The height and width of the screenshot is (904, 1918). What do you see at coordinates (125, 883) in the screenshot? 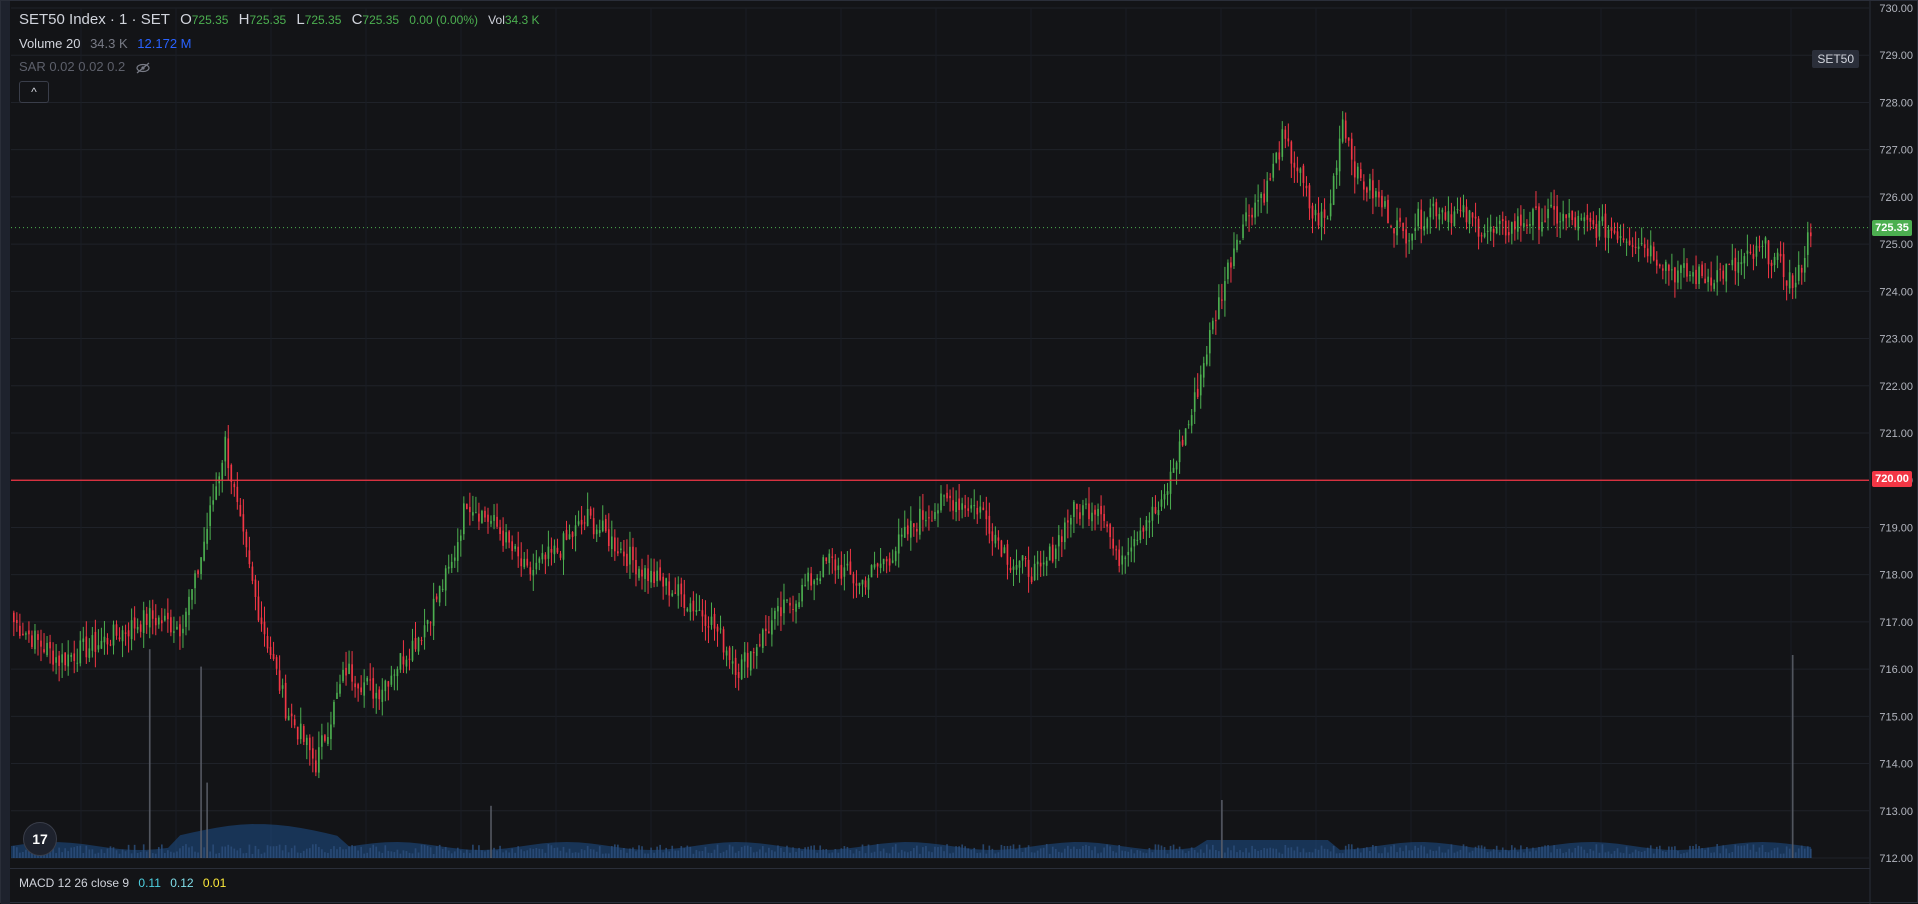
I see `macd-legend: MACD 12 26 close 9 0.11 0.12 0.01` at bounding box center [125, 883].